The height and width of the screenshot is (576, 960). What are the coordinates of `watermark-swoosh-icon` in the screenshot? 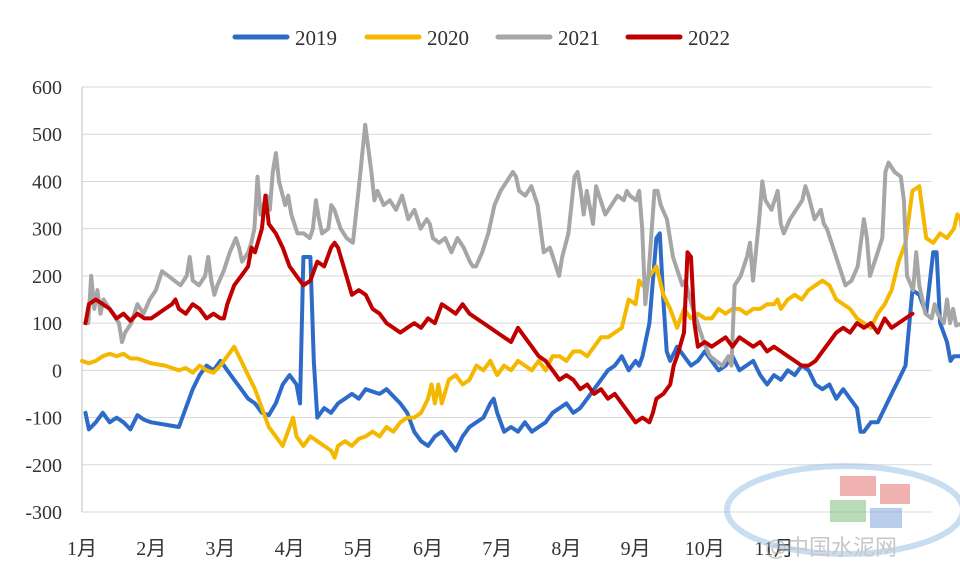 It's located at (842, 510).